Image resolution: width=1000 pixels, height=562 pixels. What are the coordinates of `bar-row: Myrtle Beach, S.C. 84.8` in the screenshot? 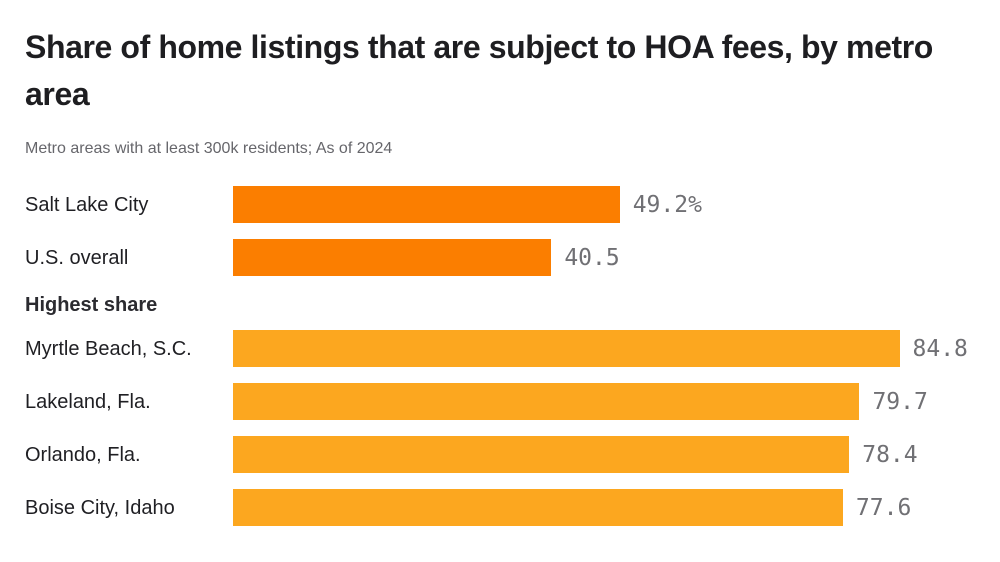 It's located at (512, 348).